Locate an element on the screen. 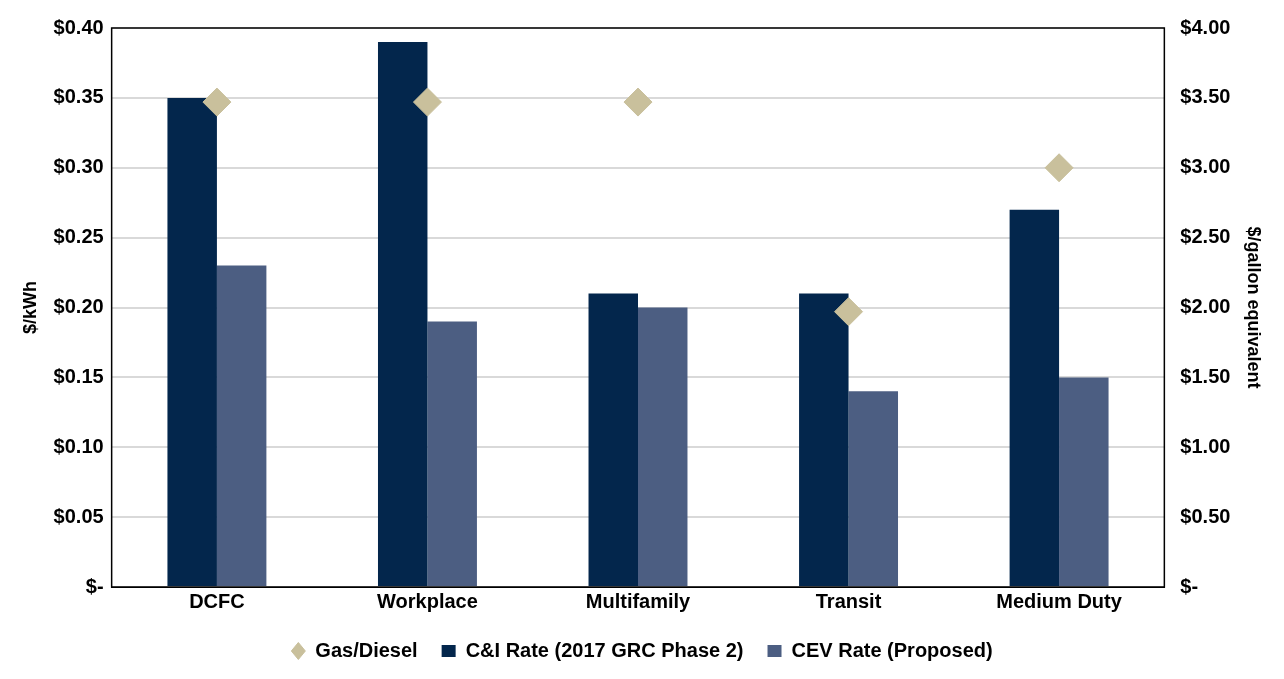 This screenshot has width=1284, height=679. y2-tick-label: $2.00 is located at coordinates (1205, 306).